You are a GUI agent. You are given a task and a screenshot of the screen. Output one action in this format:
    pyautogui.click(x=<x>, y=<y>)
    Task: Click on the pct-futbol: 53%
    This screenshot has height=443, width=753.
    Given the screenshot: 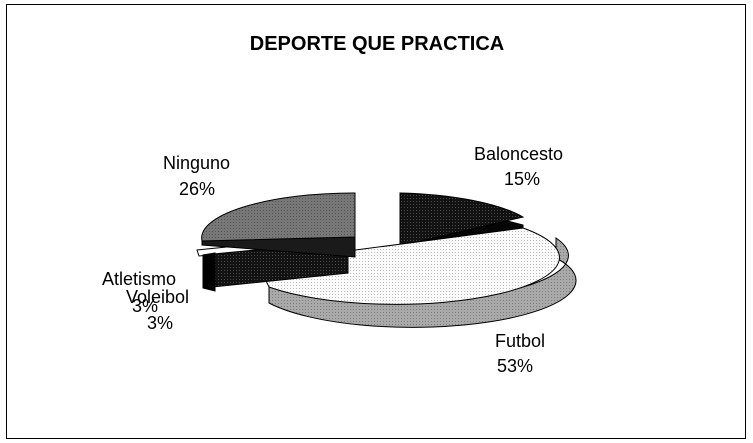 What is the action you would take?
    pyautogui.click(x=515, y=366)
    